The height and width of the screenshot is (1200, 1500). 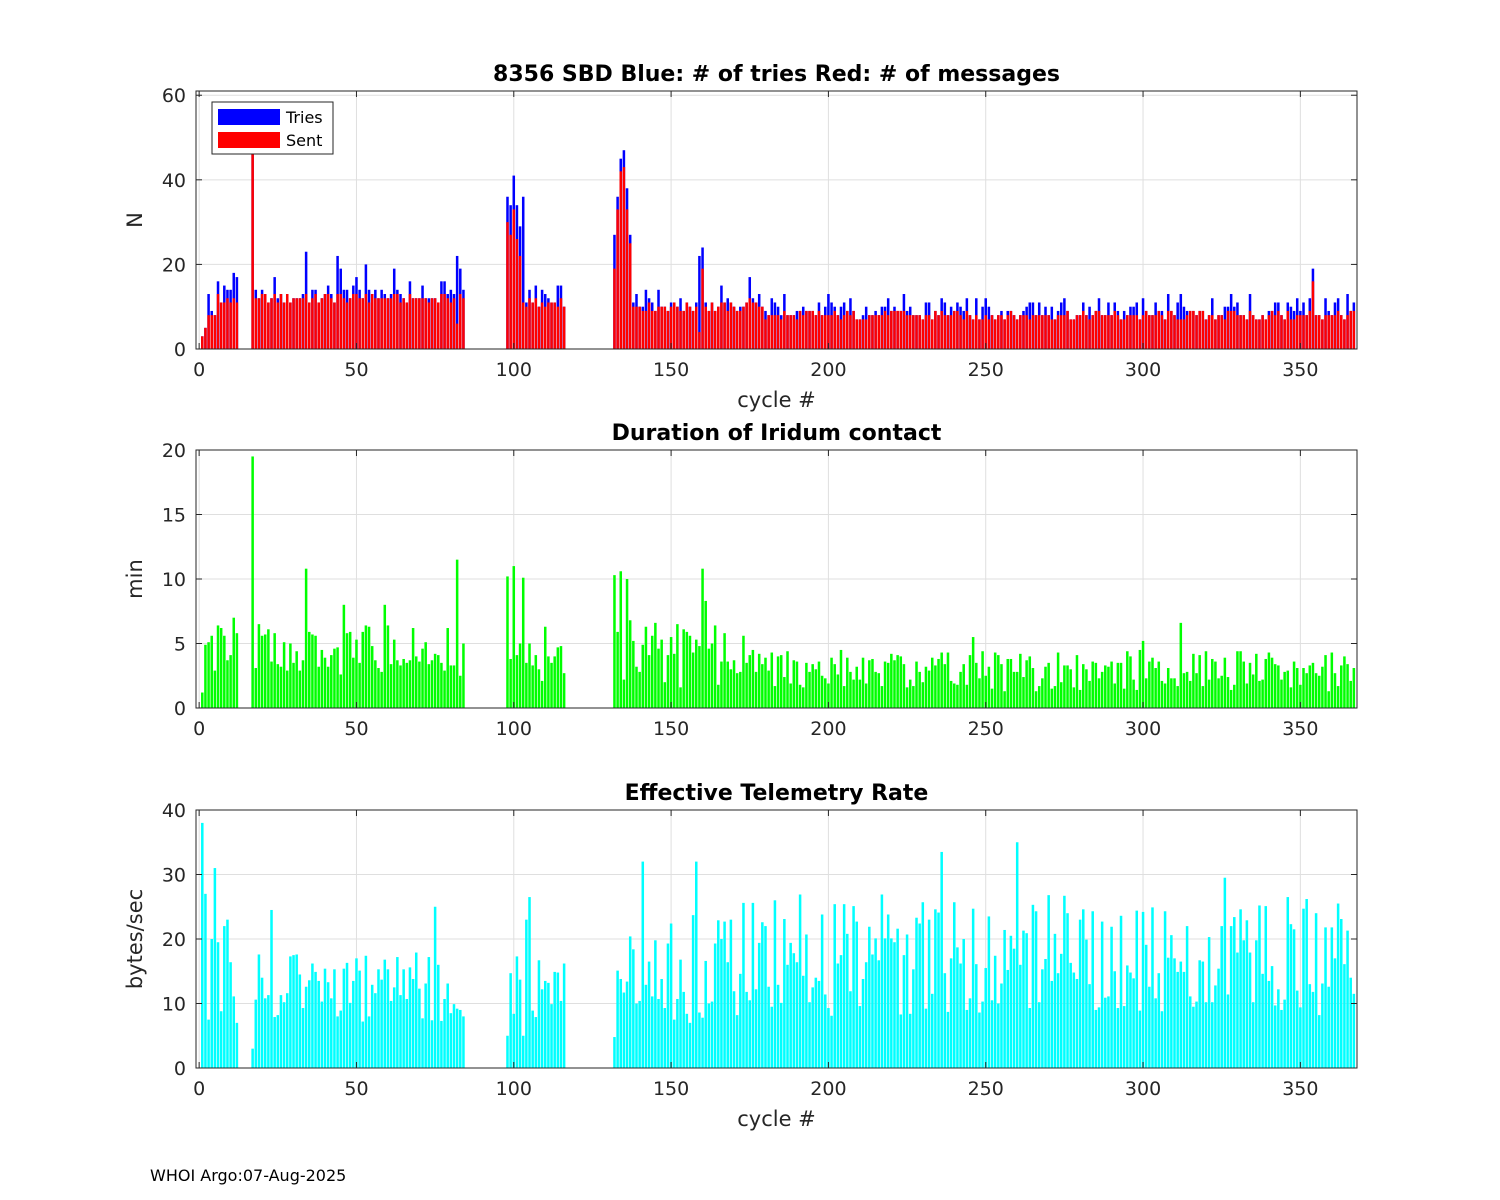 What do you see at coordinates (699, 302) in the screenshot?
I see `tries-bar` at bounding box center [699, 302].